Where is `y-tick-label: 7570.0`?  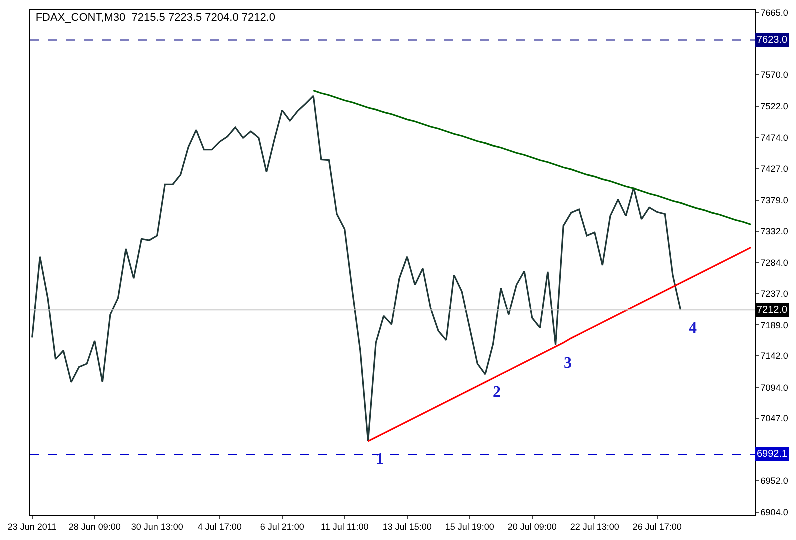
y-tick-label: 7570.0 is located at coordinates (774, 75).